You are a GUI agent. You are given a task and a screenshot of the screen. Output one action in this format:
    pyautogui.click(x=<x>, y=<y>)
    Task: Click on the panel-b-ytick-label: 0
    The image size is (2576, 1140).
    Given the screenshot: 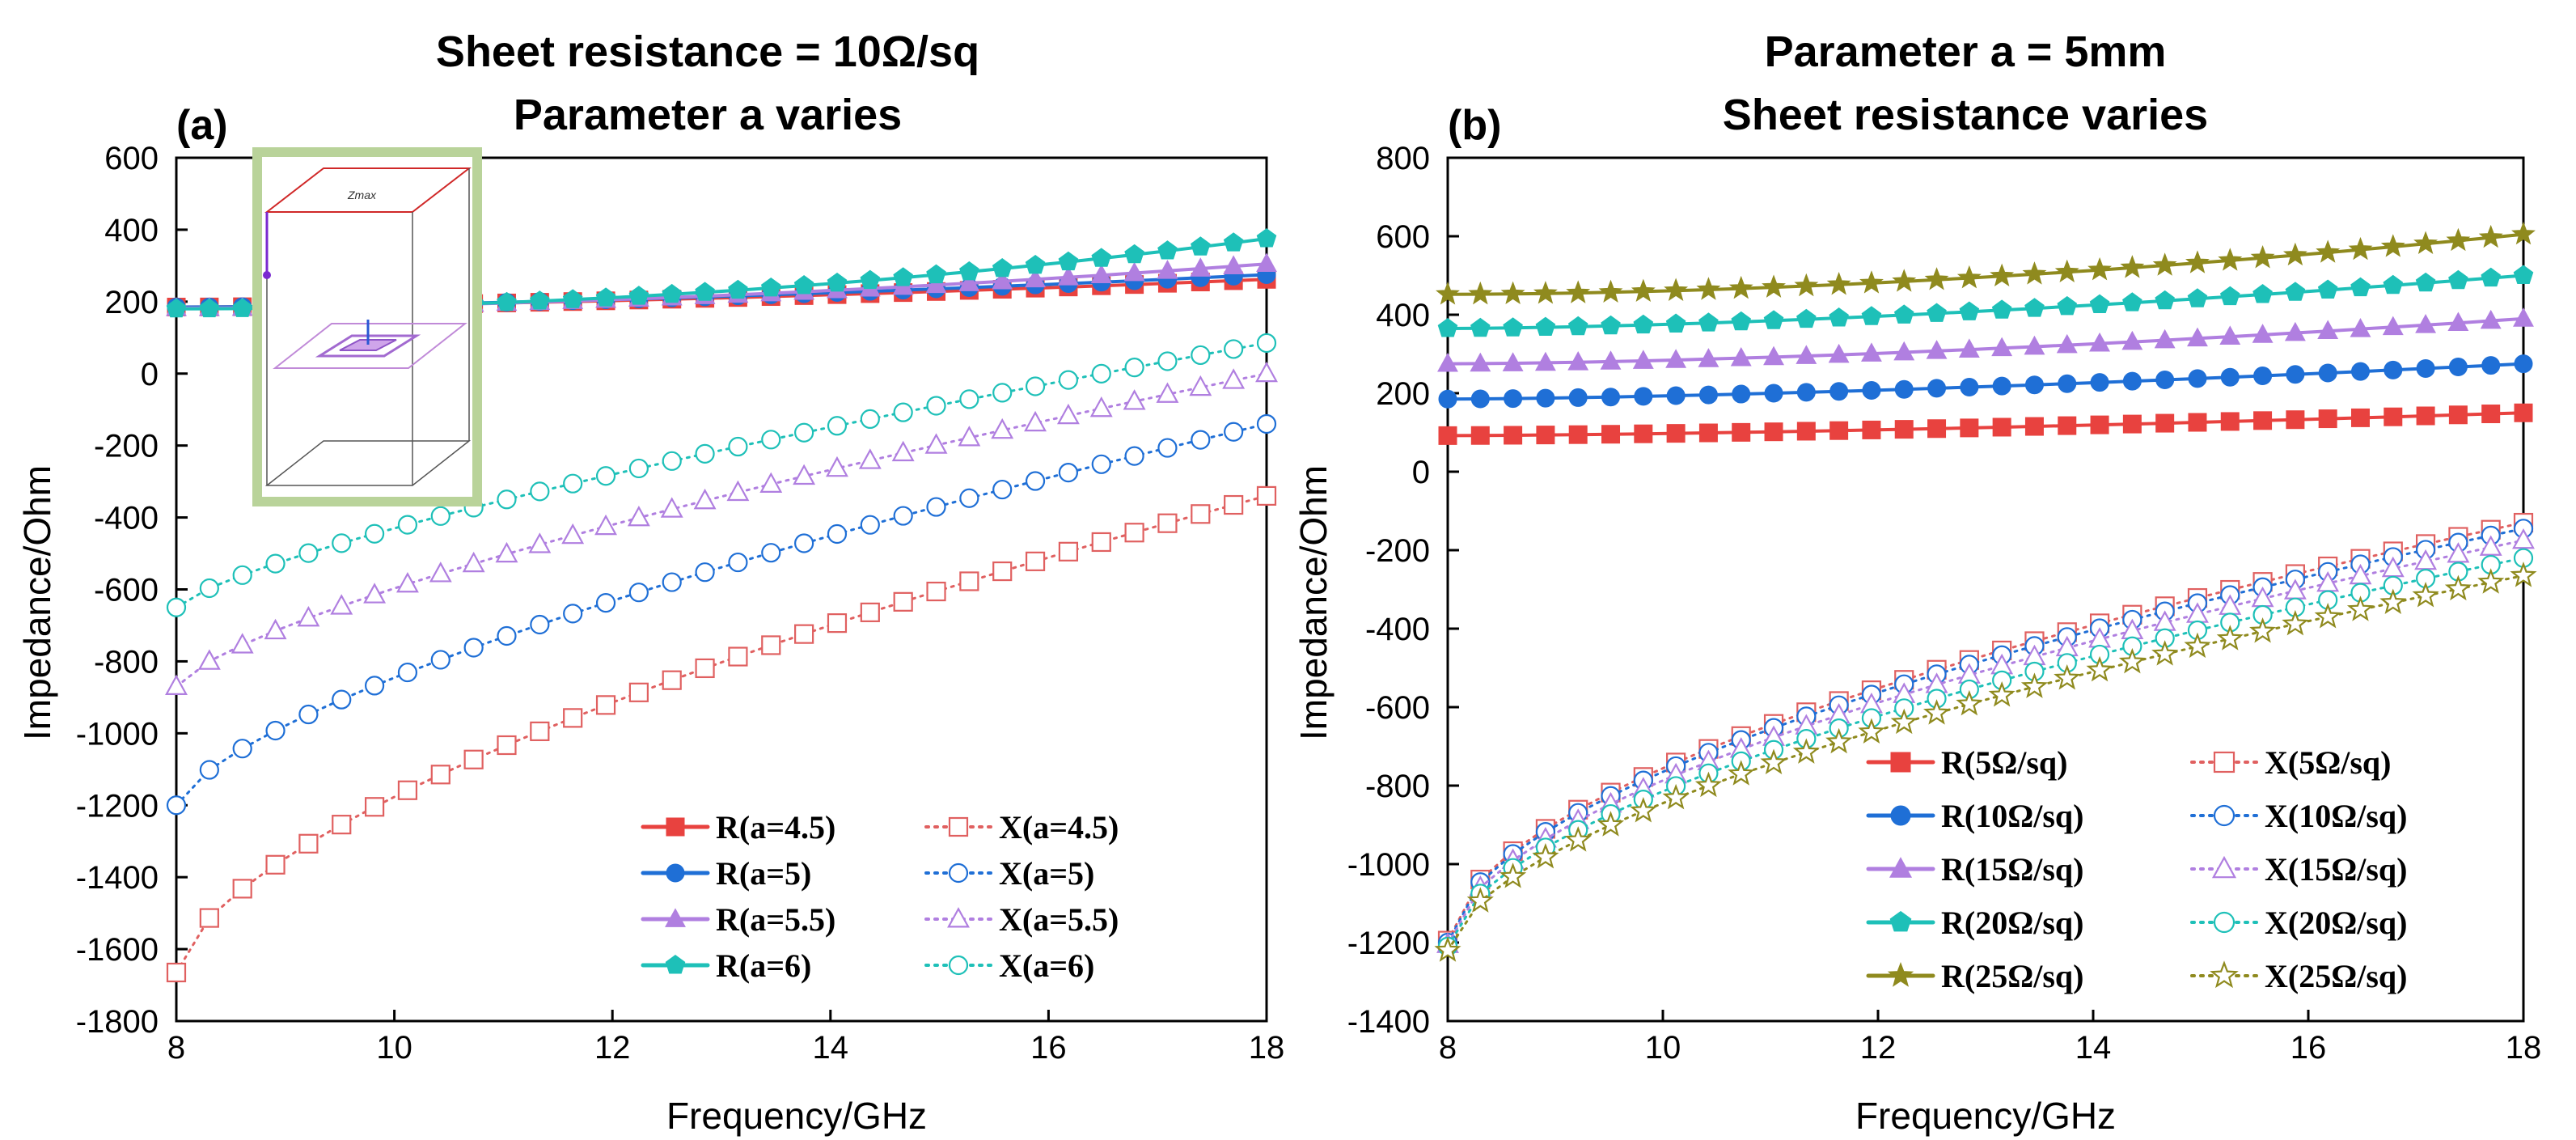 What is the action you would take?
    pyautogui.click(x=1421, y=472)
    